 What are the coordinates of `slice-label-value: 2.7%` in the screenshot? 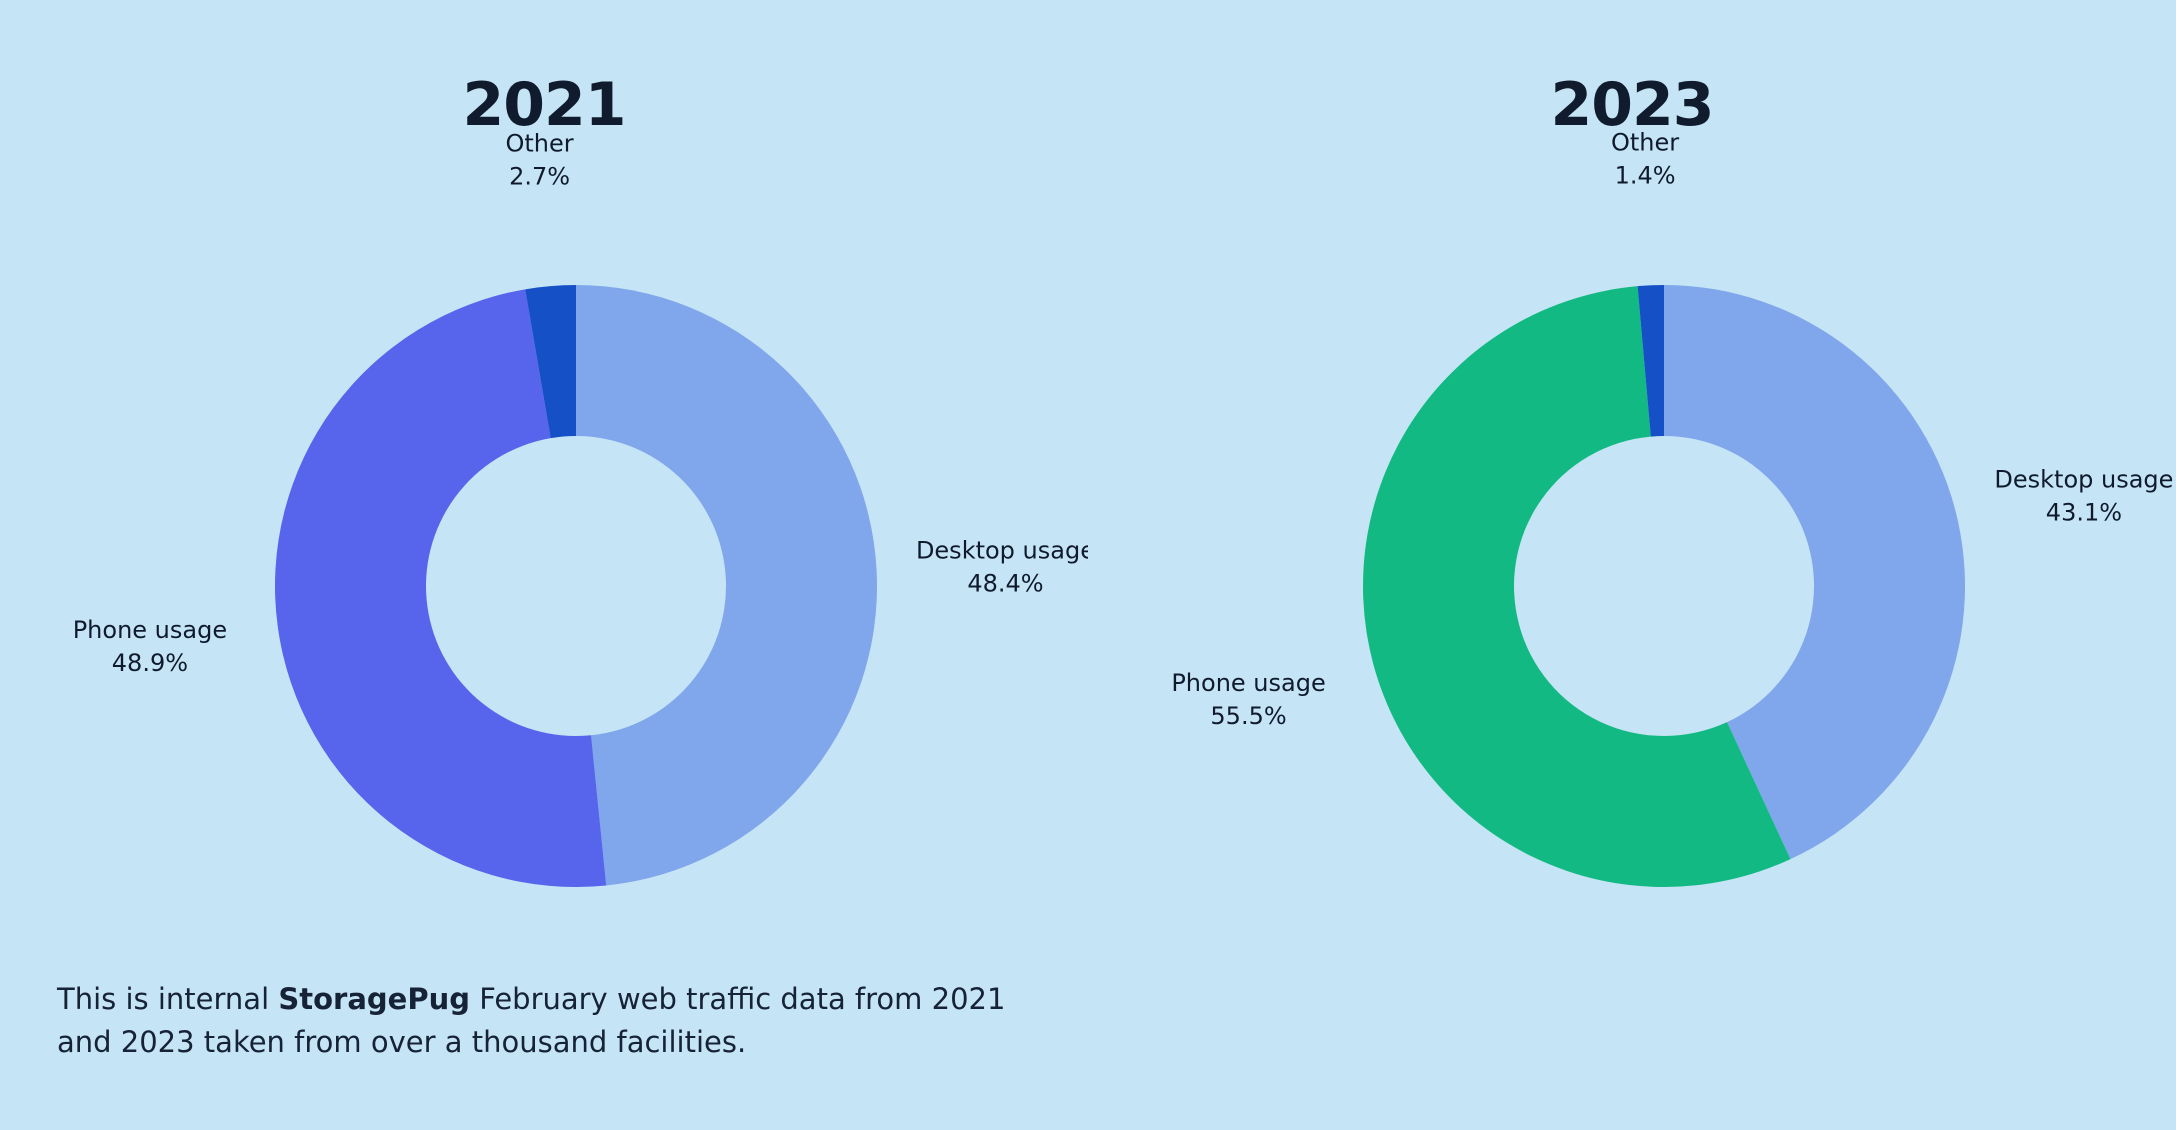 It's located at (539, 177).